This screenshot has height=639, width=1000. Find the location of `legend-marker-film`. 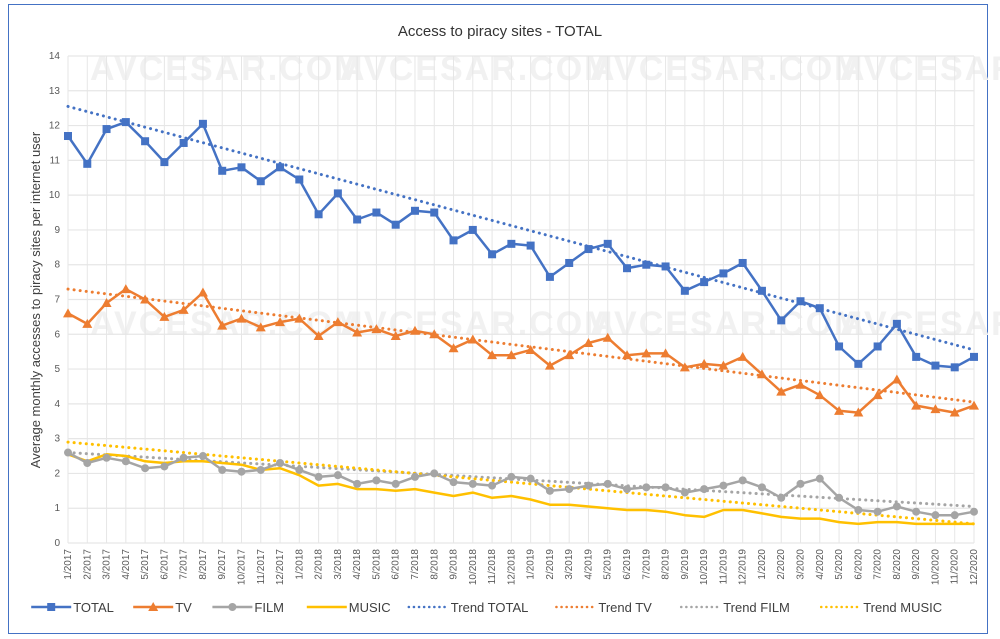

legend-marker-film is located at coordinates (232, 607).